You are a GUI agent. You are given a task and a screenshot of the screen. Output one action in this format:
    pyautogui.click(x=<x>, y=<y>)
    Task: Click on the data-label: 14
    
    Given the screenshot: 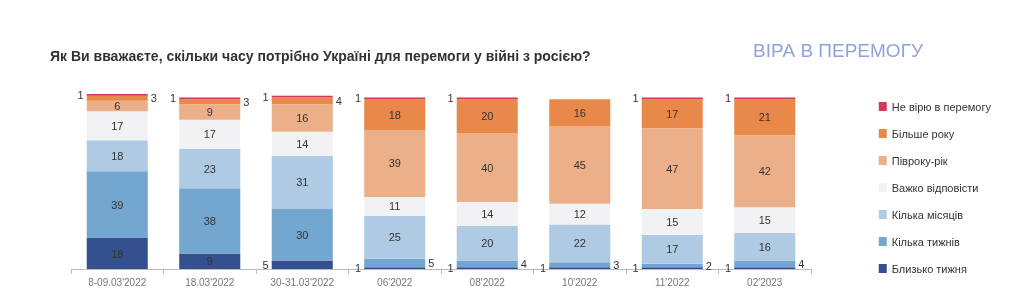 What is the action you would take?
    pyautogui.click(x=302, y=143)
    